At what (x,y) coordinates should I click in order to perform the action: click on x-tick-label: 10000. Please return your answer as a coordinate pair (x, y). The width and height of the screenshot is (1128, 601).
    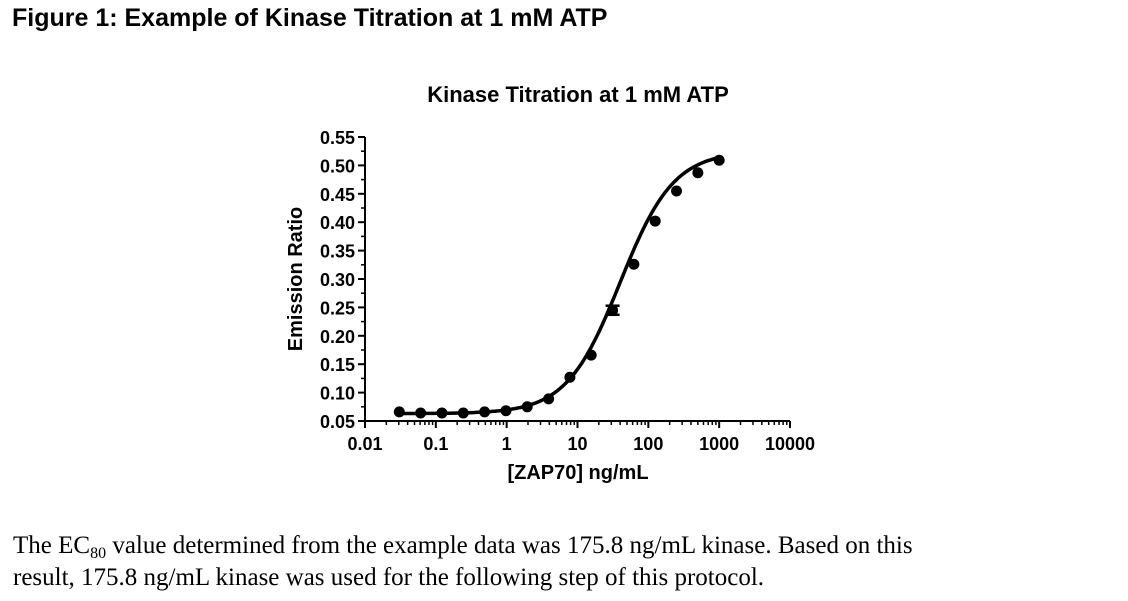
    Looking at the image, I should click on (790, 444).